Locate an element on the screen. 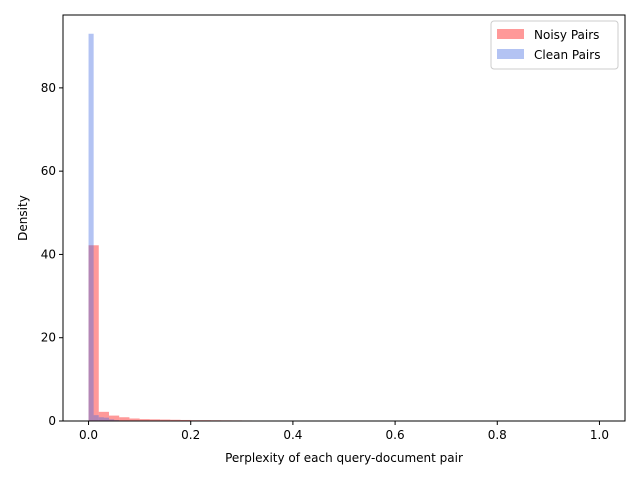  x-tick-label: 0.2 is located at coordinates (190, 435).